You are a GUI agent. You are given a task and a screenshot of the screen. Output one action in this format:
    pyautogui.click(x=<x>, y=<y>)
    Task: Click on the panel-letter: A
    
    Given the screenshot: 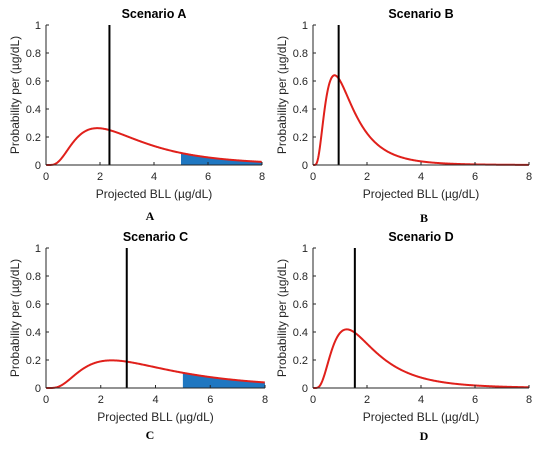 What is the action you would take?
    pyautogui.click(x=150, y=216)
    